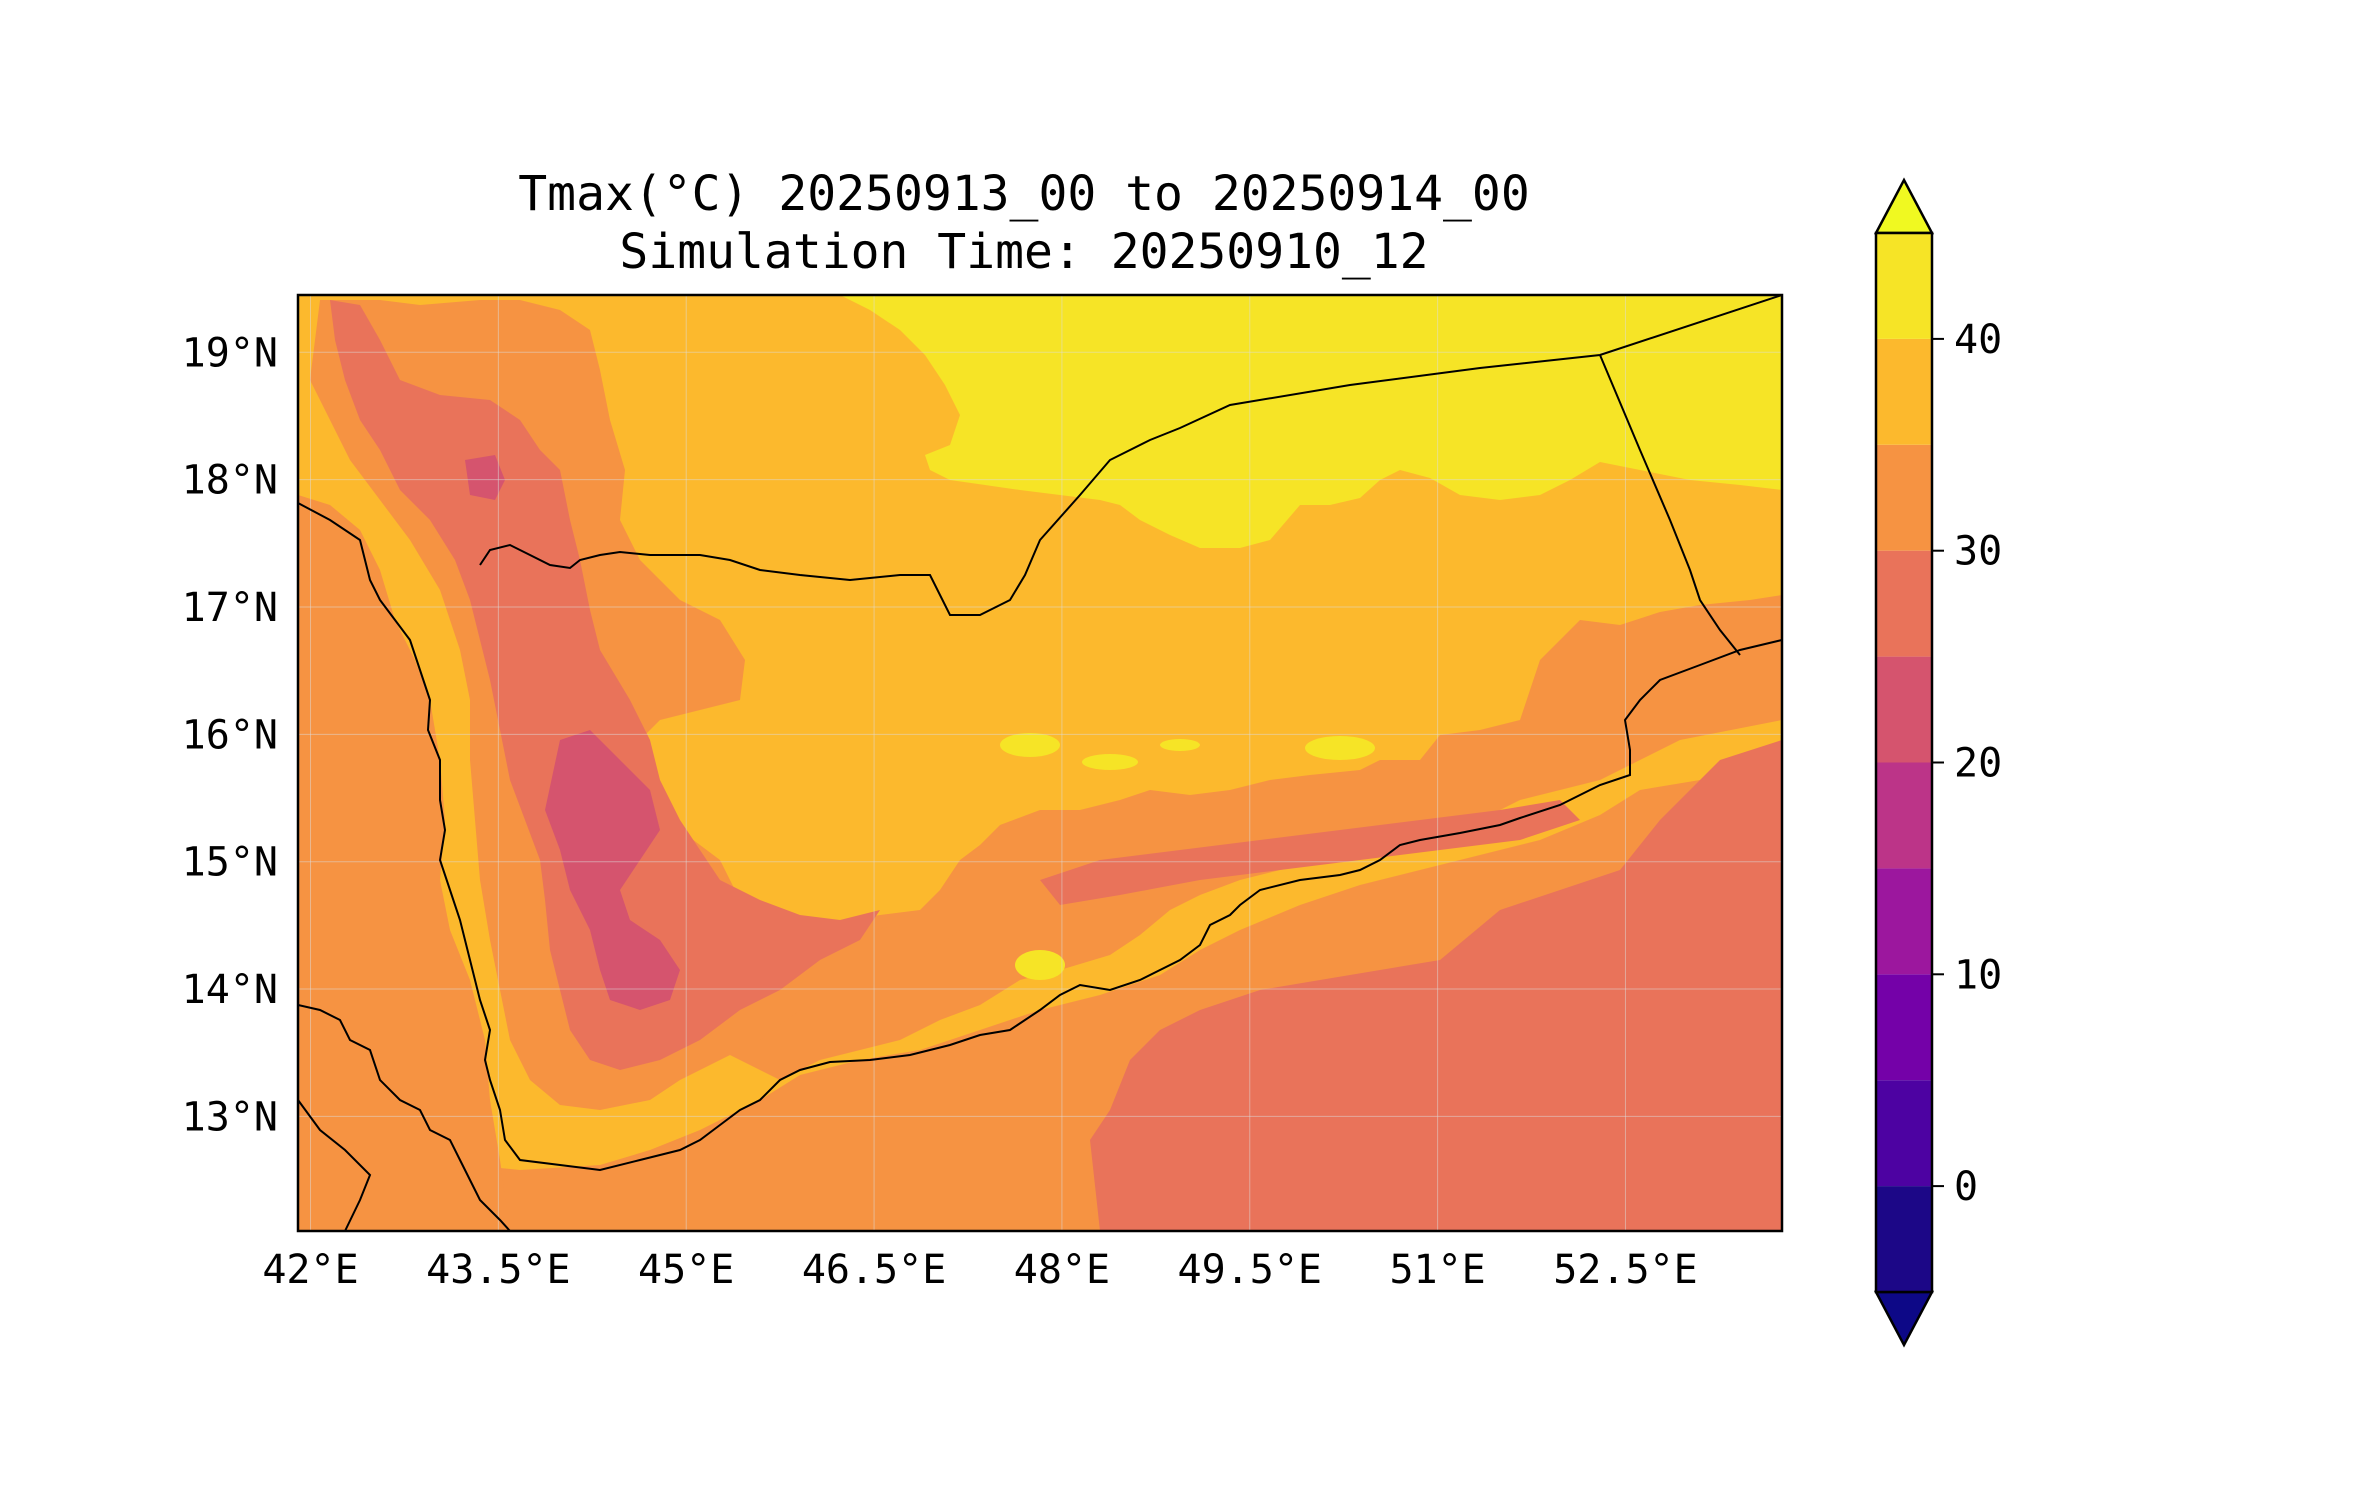 The width and height of the screenshot is (2371, 1500). I want to click on x-tick-label: 52.5°E, so click(1625, 1270).